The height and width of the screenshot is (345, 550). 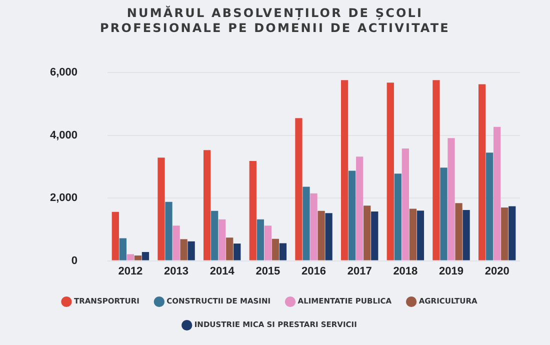 What do you see at coordinates (497, 271) in the screenshot?
I see `x-tick-label: 2020` at bounding box center [497, 271].